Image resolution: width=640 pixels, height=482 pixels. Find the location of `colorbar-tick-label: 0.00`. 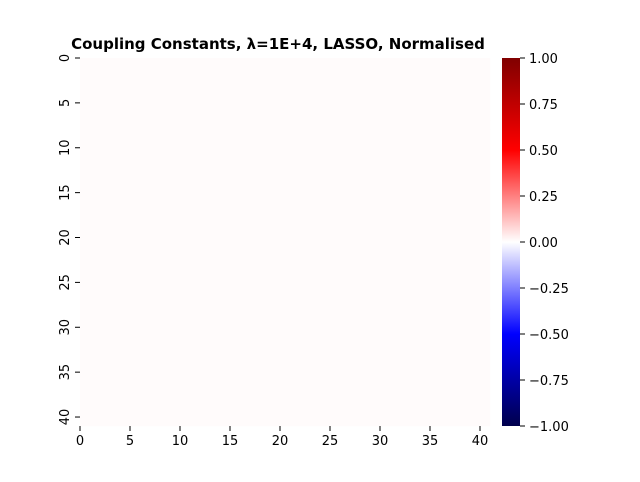

colorbar-tick-label: 0.00 is located at coordinates (543, 243).